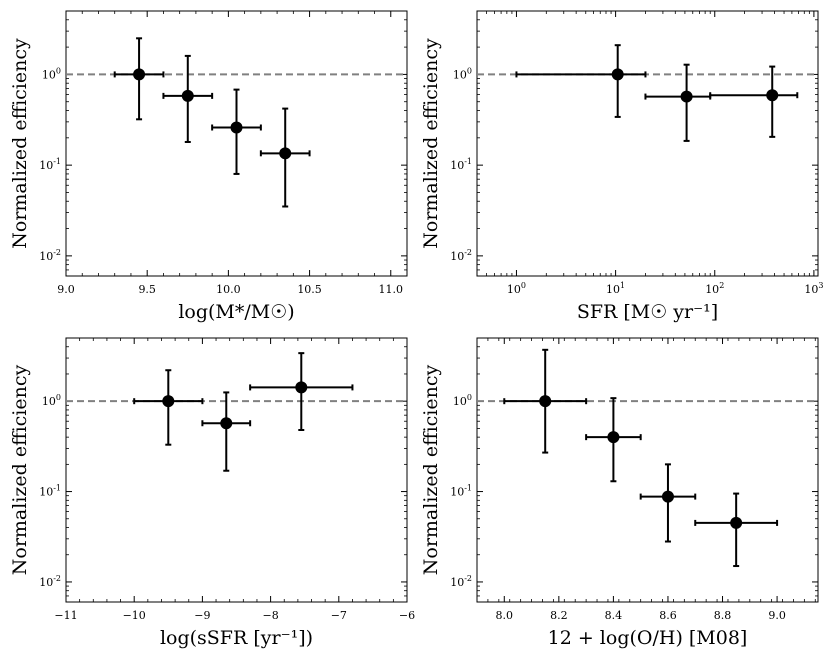  Describe the element at coordinates (647, 312) in the screenshot. I see `x-axis-label: SFR [M☉ yr⁻¹]` at that location.